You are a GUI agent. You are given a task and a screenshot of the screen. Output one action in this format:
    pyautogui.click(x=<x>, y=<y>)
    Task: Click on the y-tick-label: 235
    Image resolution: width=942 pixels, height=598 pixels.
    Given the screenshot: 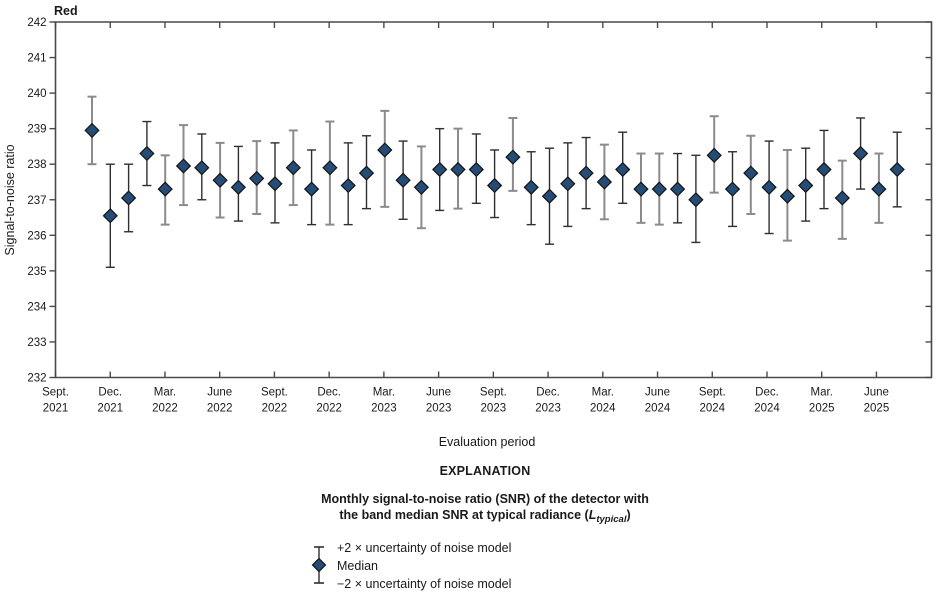 What is the action you would take?
    pyautogui.click(x=36, y=272)
    